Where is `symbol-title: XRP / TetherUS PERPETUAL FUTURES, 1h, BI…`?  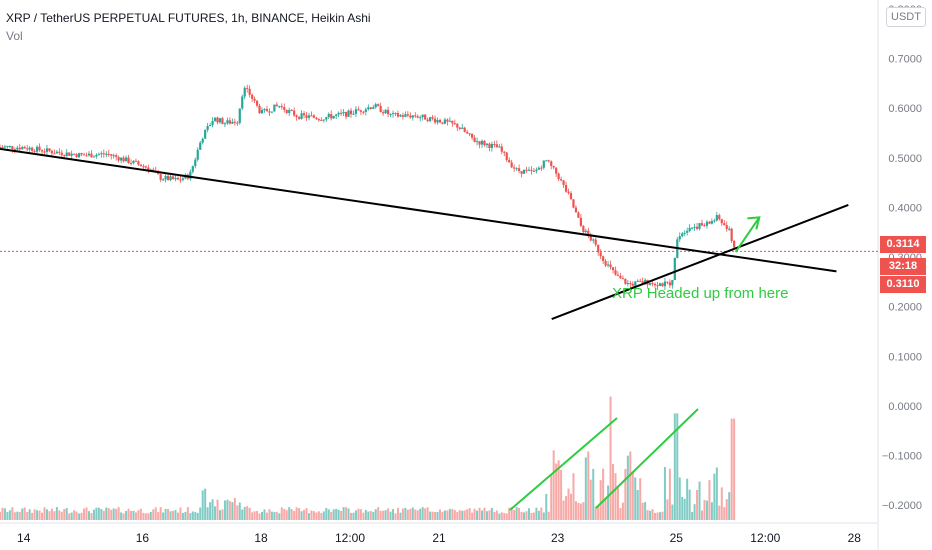 symbol-title: XRP / TetherUS PERPETUAL FUTURES, 1h, BI… is located at coordinates (188, 18).